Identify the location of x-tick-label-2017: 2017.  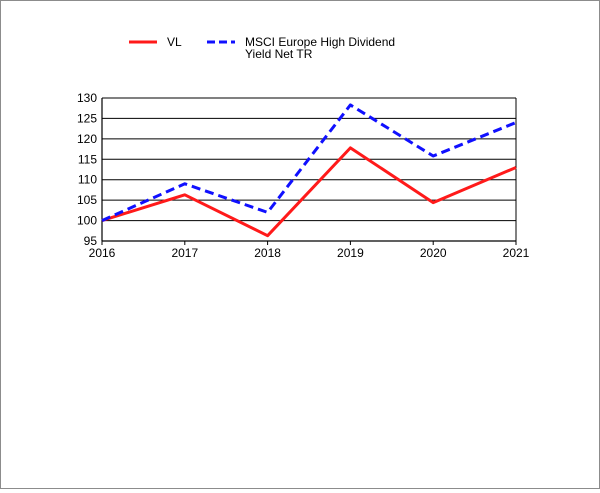
(184, 253).